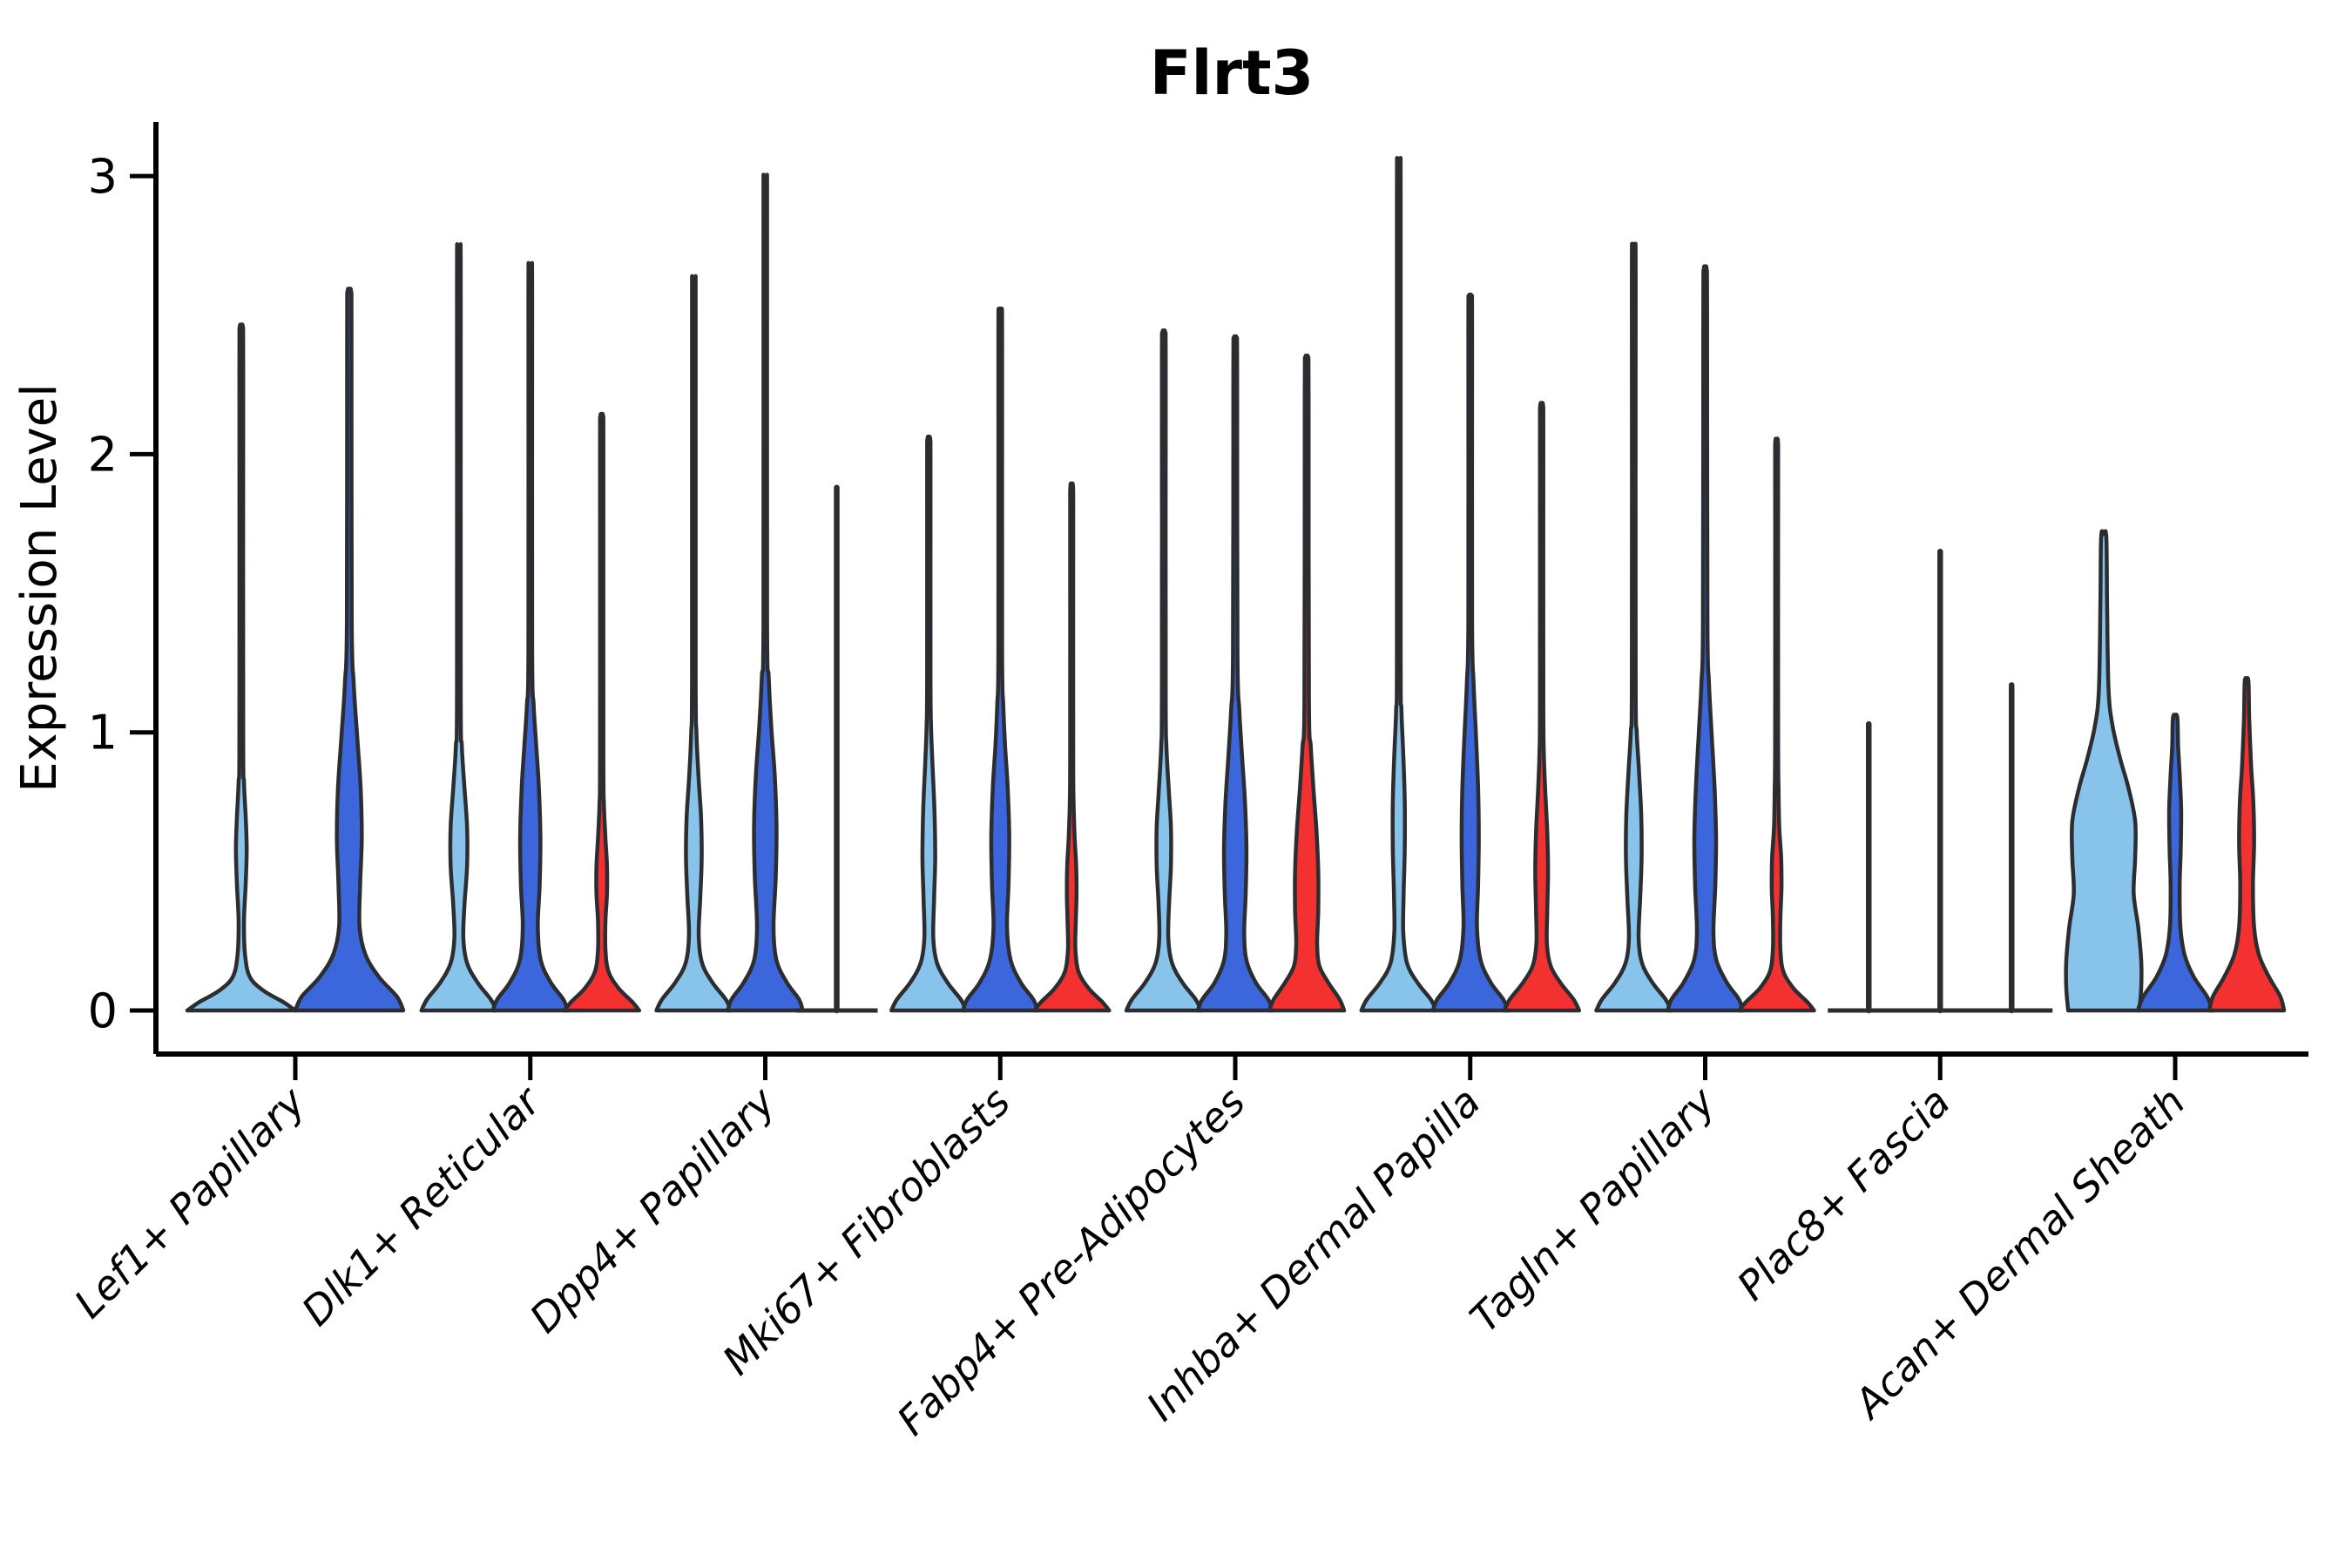 The width and height of the screenshot is (2352, 1568). I want to click on y-axis-label: Expression Level, so click(40, 588).